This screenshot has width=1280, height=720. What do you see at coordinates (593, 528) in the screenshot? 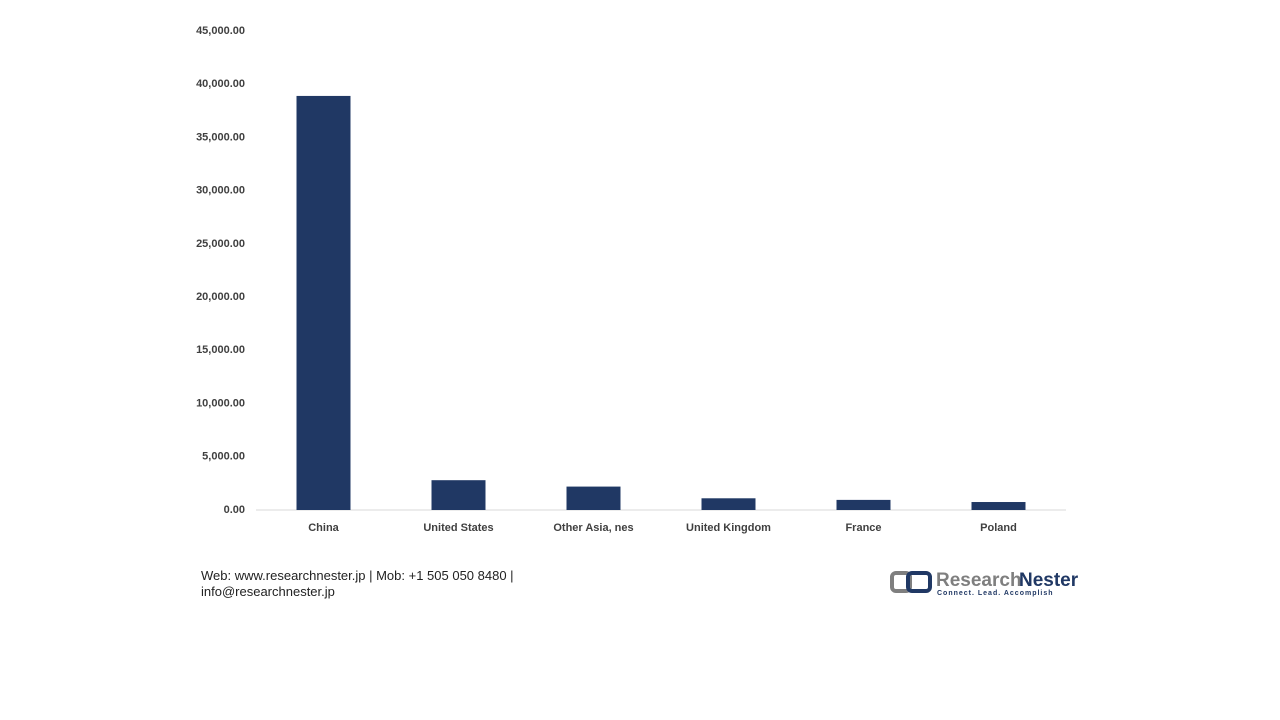
I see `x-tick-label: Other Asia, nes` at bounding box center [593, 528].